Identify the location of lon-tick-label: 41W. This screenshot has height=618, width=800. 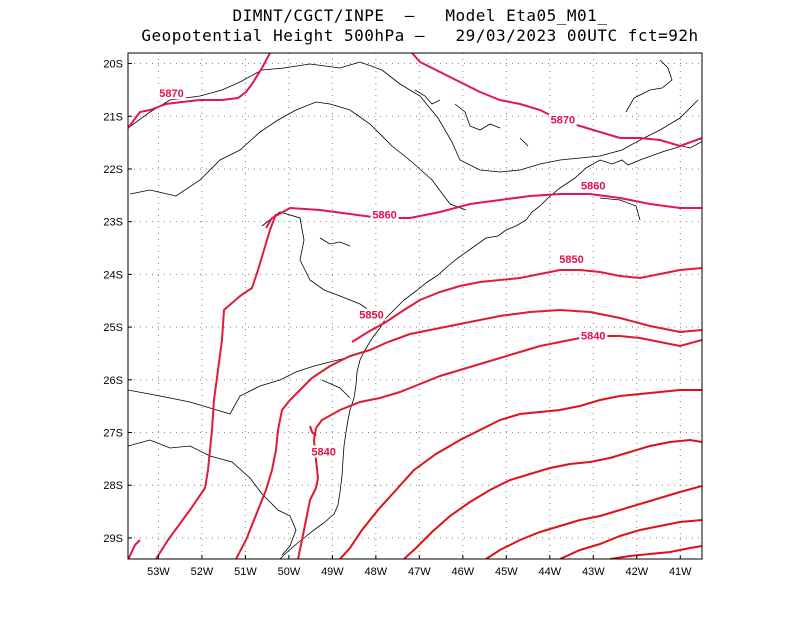
(680, 572).